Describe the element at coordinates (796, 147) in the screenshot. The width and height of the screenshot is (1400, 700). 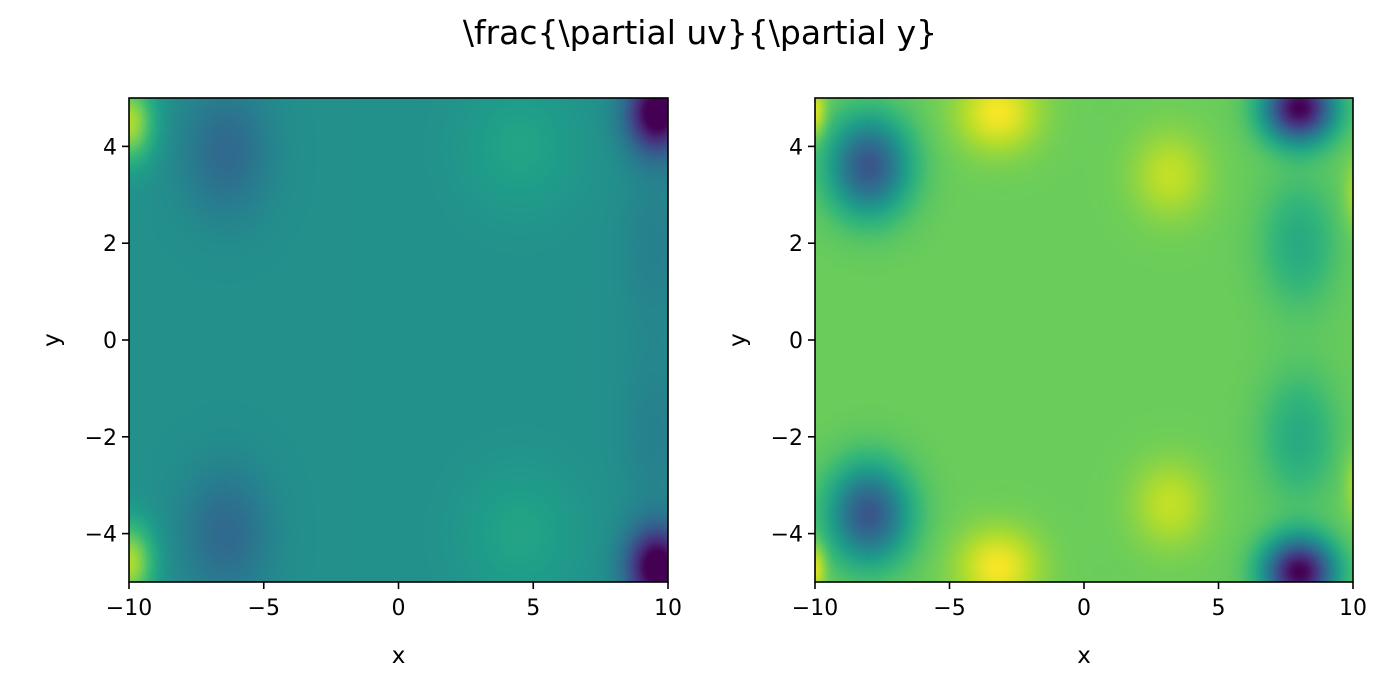
I see `y-tick-label-right: 4` at that location.